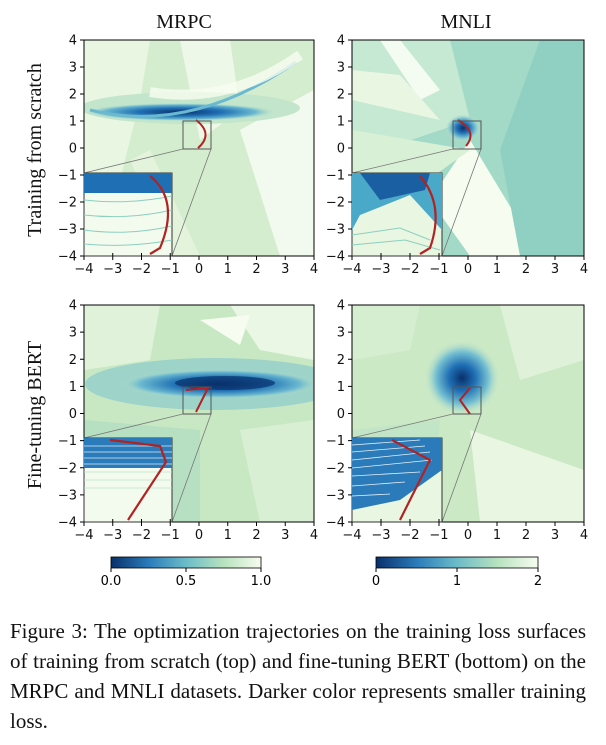 Image resolution: width=606 pixels, height=745 pixels. I want to click on panel-mrpc-finetune, so click(199, 413).